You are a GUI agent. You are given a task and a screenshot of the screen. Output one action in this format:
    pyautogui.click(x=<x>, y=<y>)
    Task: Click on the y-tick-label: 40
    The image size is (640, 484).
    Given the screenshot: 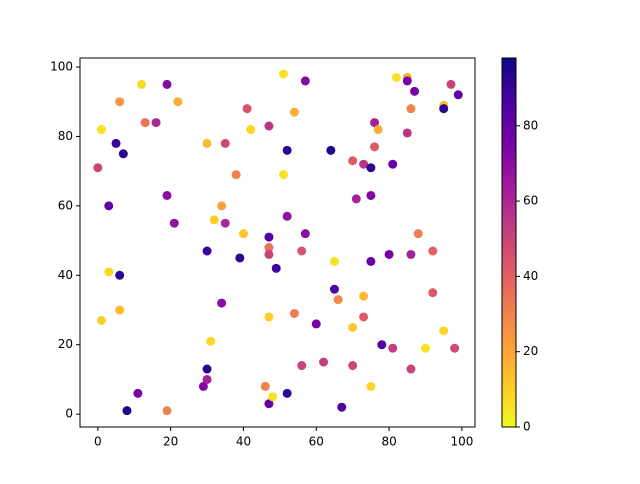 What is the action you would take?
    pyautogui.click(x=65, y=275)
    